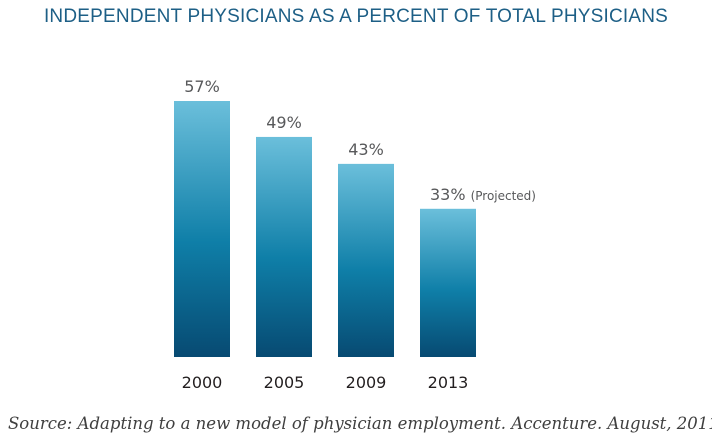 The width and height of the screenshot is (712, 443). What do you see at coordinates (284, 122) in the screenshot?
I see `value-label-2005: 49%` at bounding box center [284, 122].